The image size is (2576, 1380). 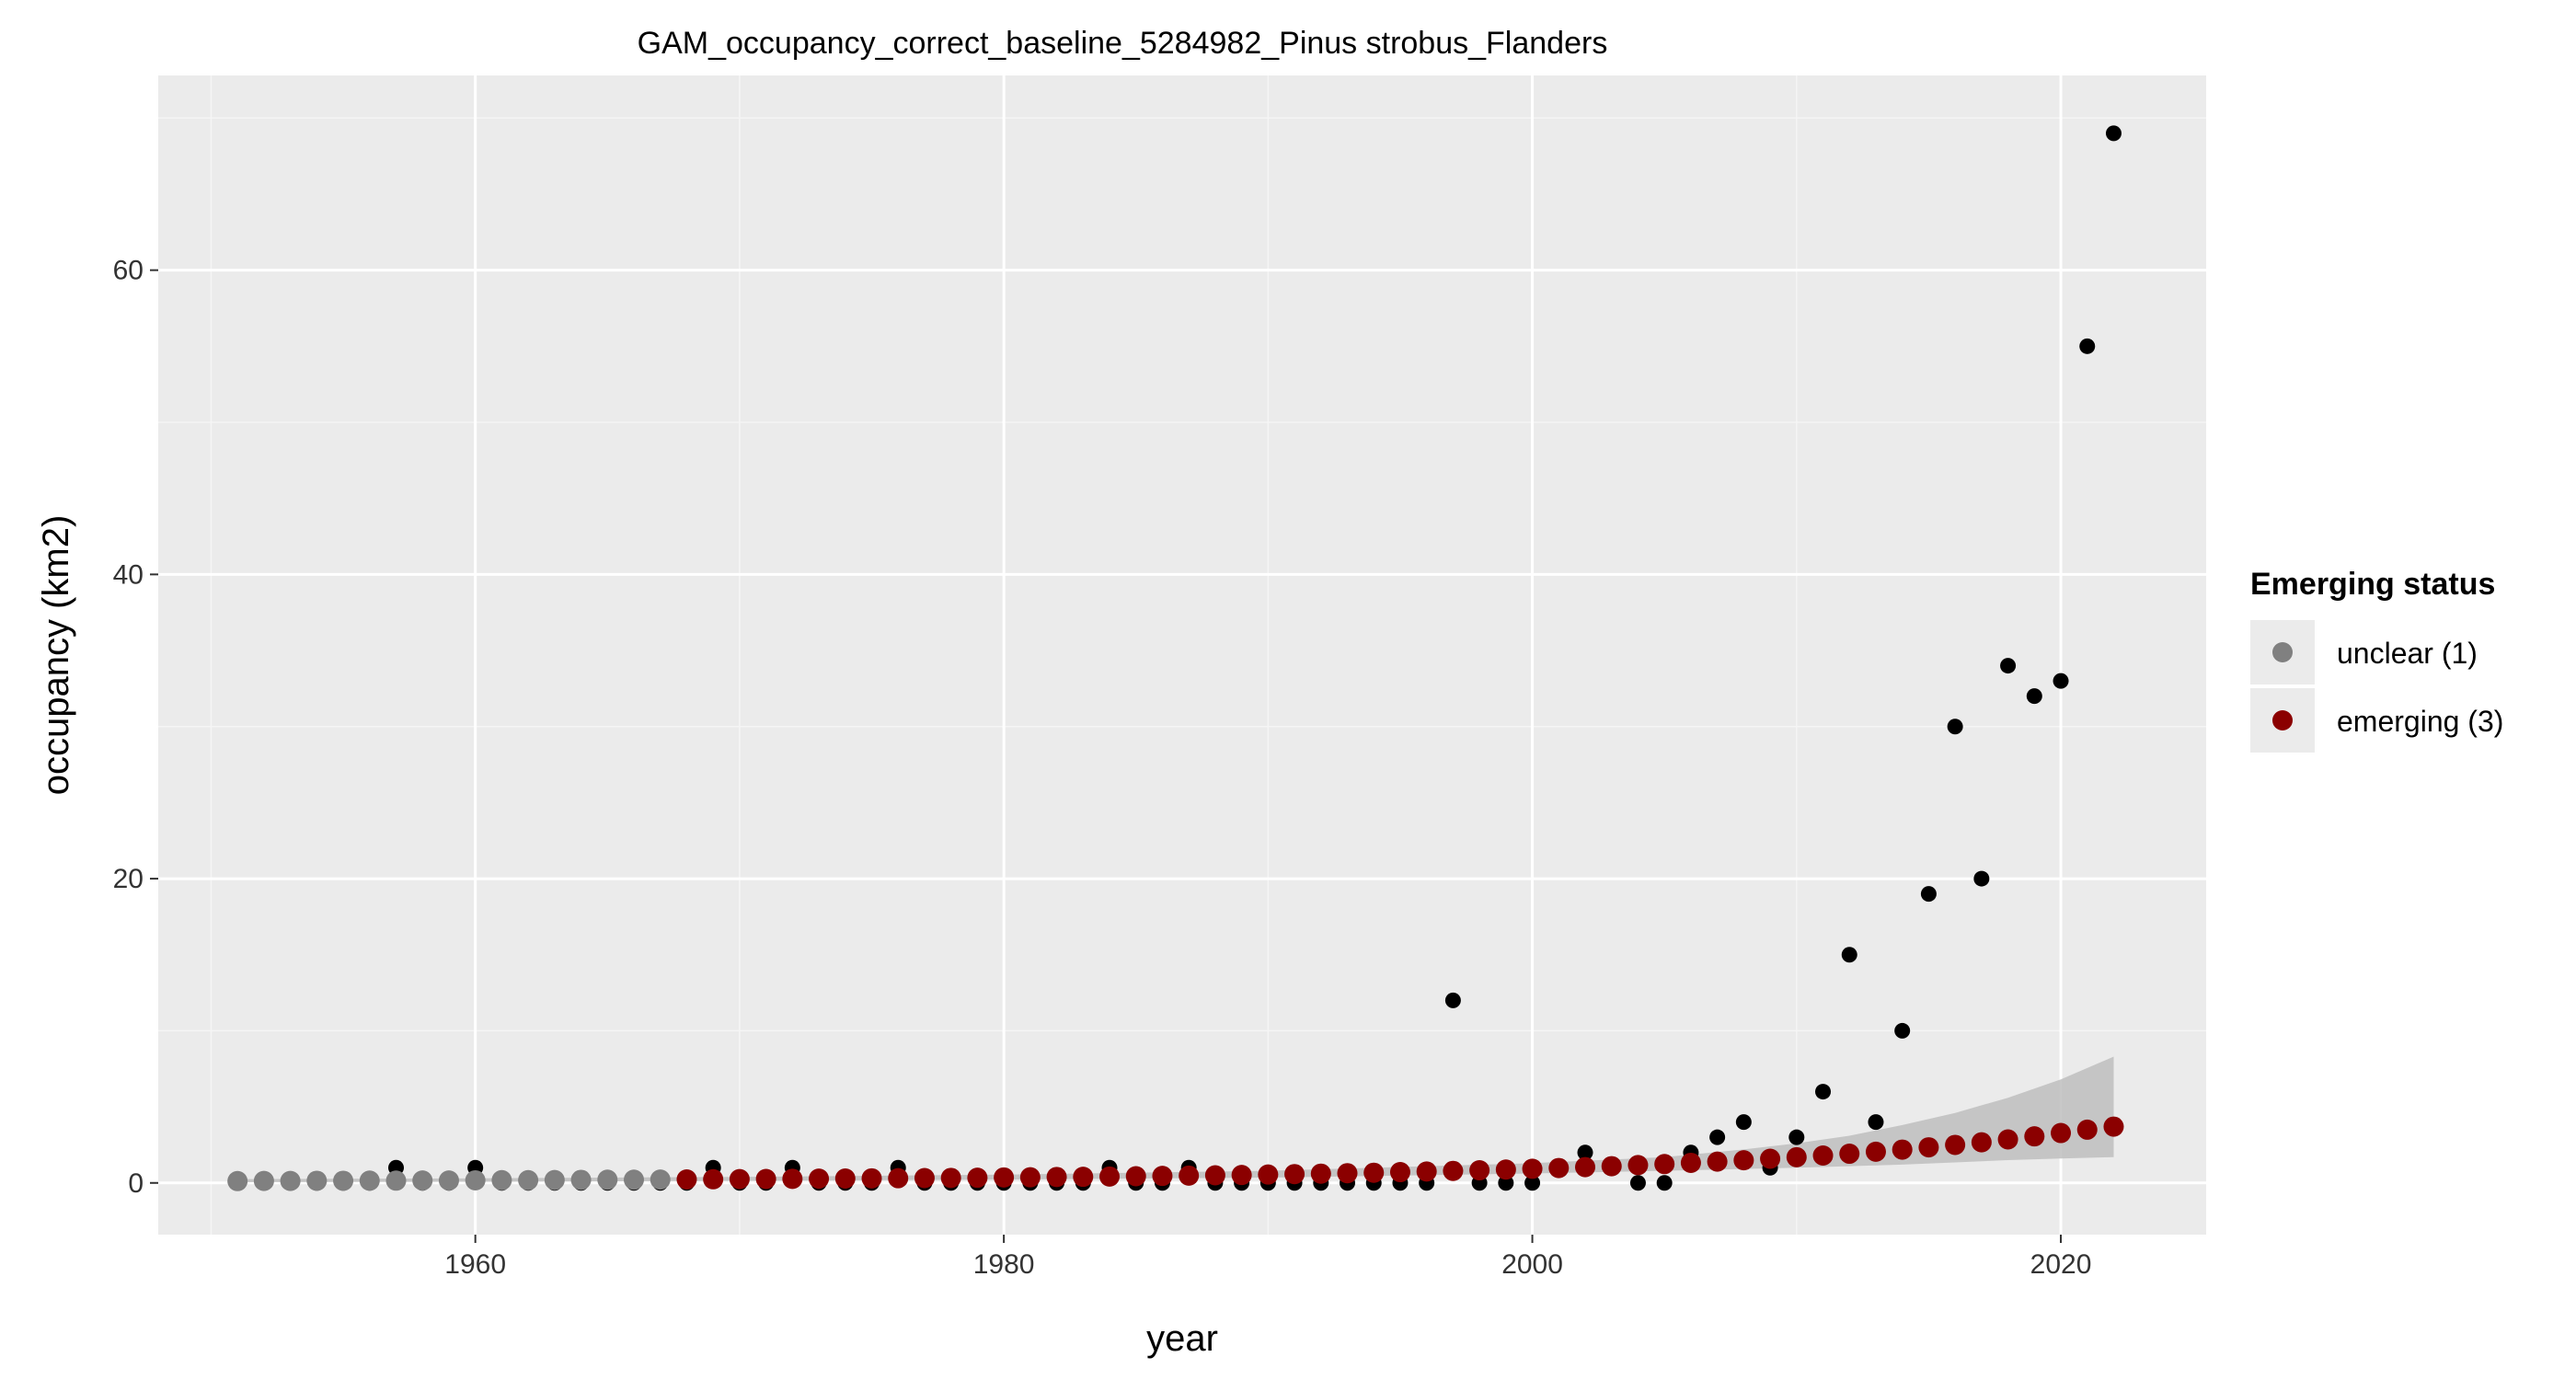 What do you see at coordinates (501, 1179) in the screenshot?
I see `fitted-point-1961` at bounding box center [501, 1179].